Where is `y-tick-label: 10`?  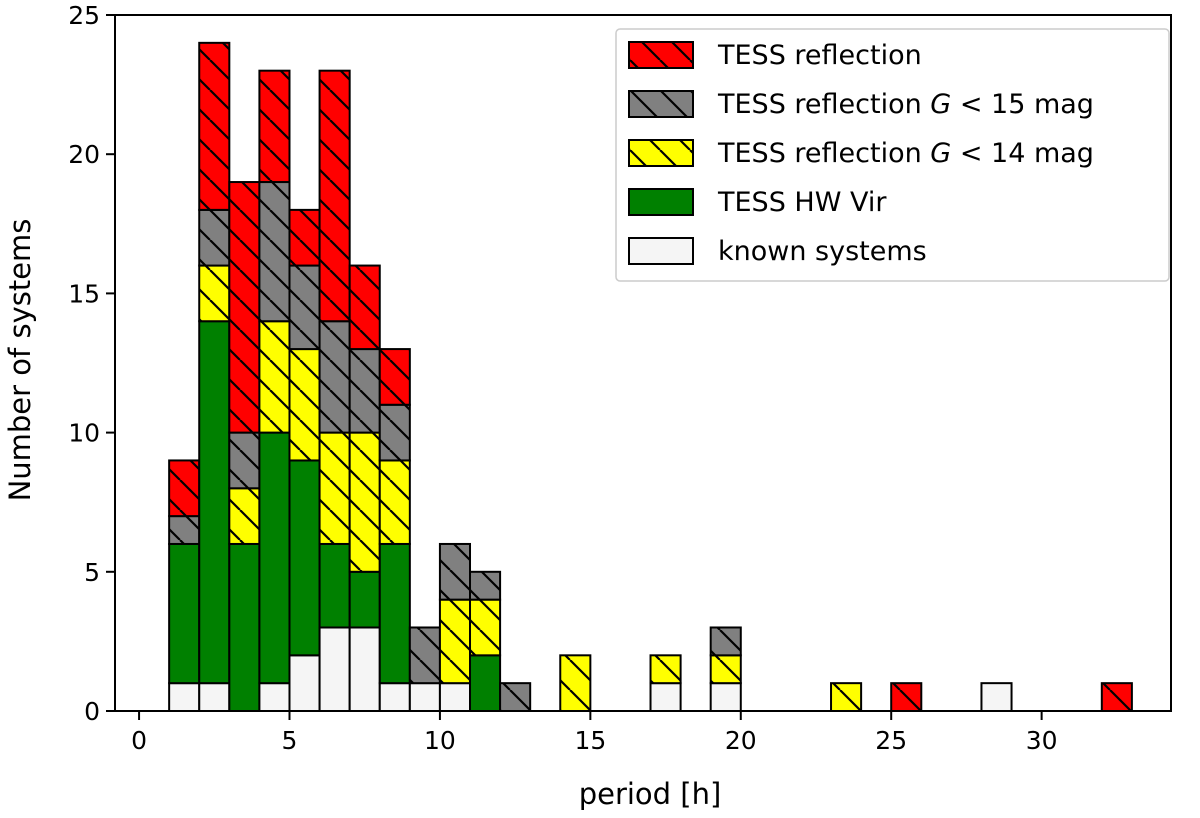 y-tick-label: 10 is located at coordinates (84, 433).